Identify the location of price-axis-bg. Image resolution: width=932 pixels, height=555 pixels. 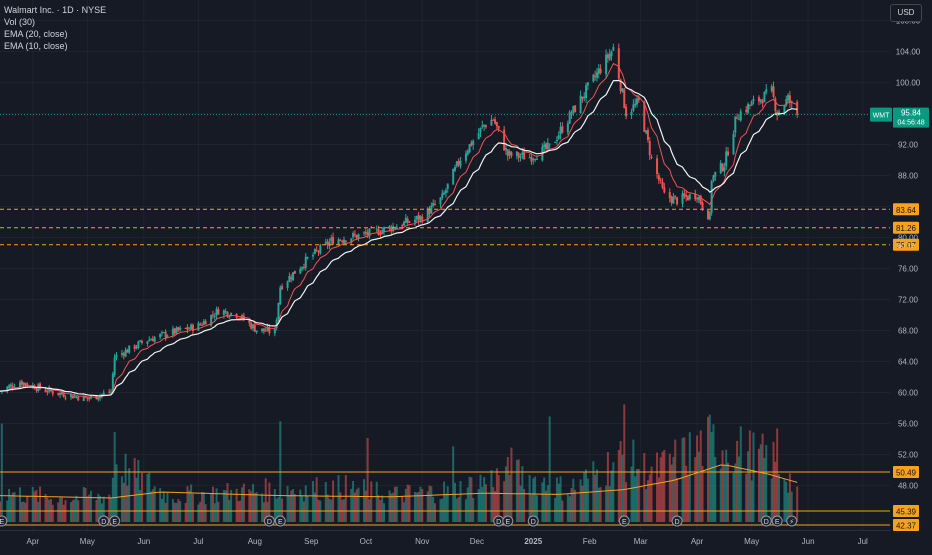
(911, 275).